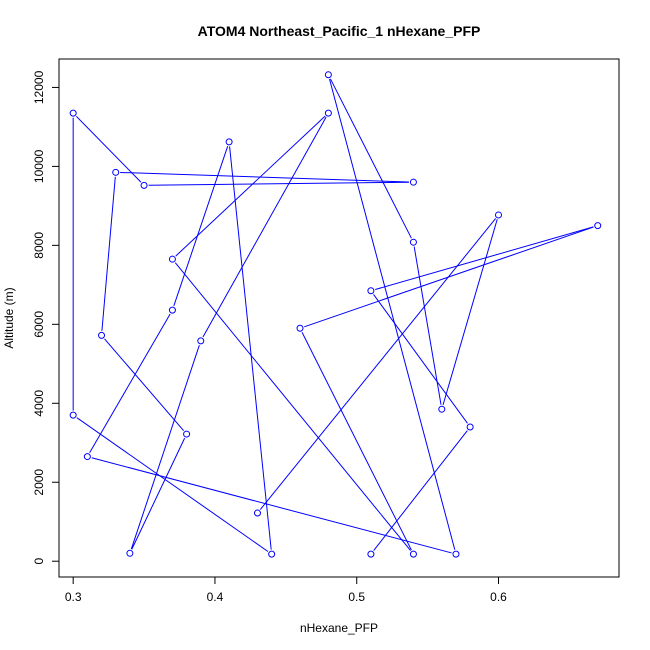 Image resolution: width=650 pixels, height=650 pixels. What do you see at coordinates (39, 482) in the screenshot?
I see `y-tick-label: 2000` at bounding box center [39, 482].